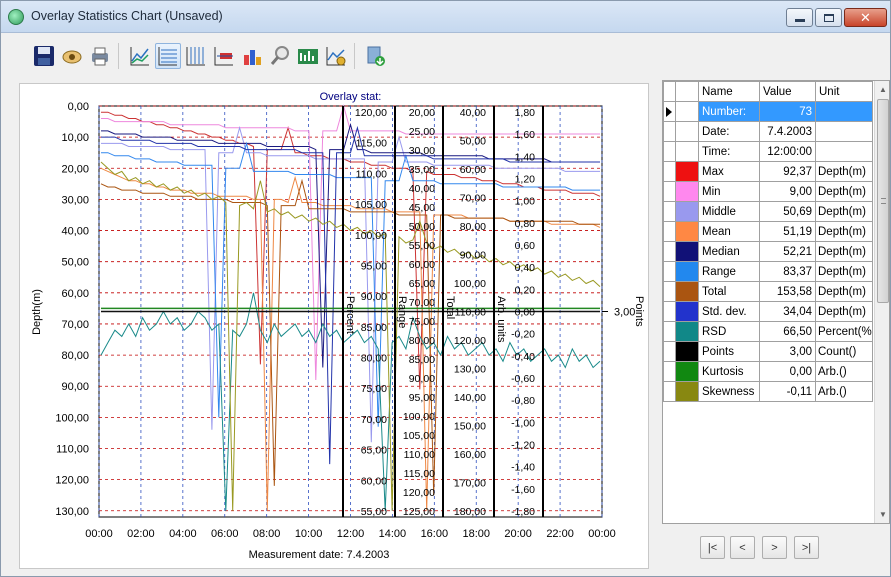 The height and width of the screenshot is (577, 891). I want to click on stat-value-cell: 66,50, so click(787, 331).